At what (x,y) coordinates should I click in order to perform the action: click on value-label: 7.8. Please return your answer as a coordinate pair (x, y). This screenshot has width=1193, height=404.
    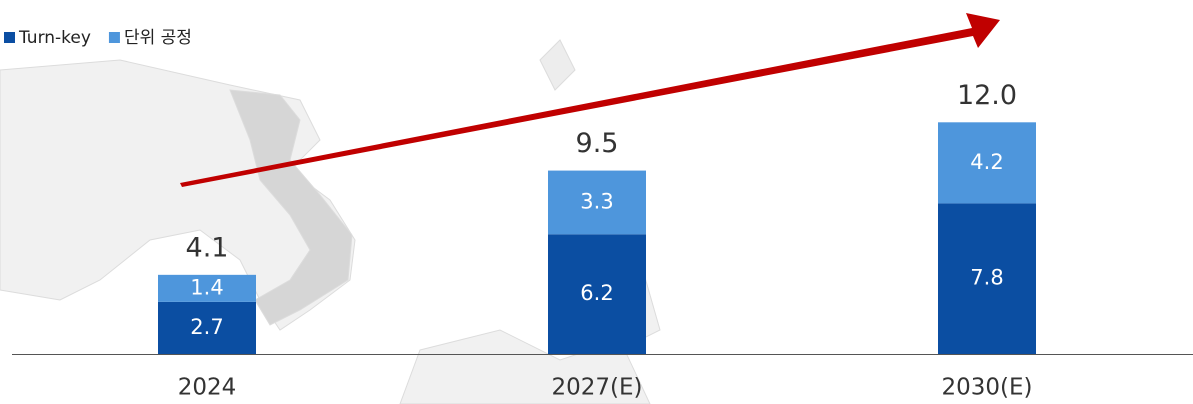
    Looking at the image, I should click on (986, 278).